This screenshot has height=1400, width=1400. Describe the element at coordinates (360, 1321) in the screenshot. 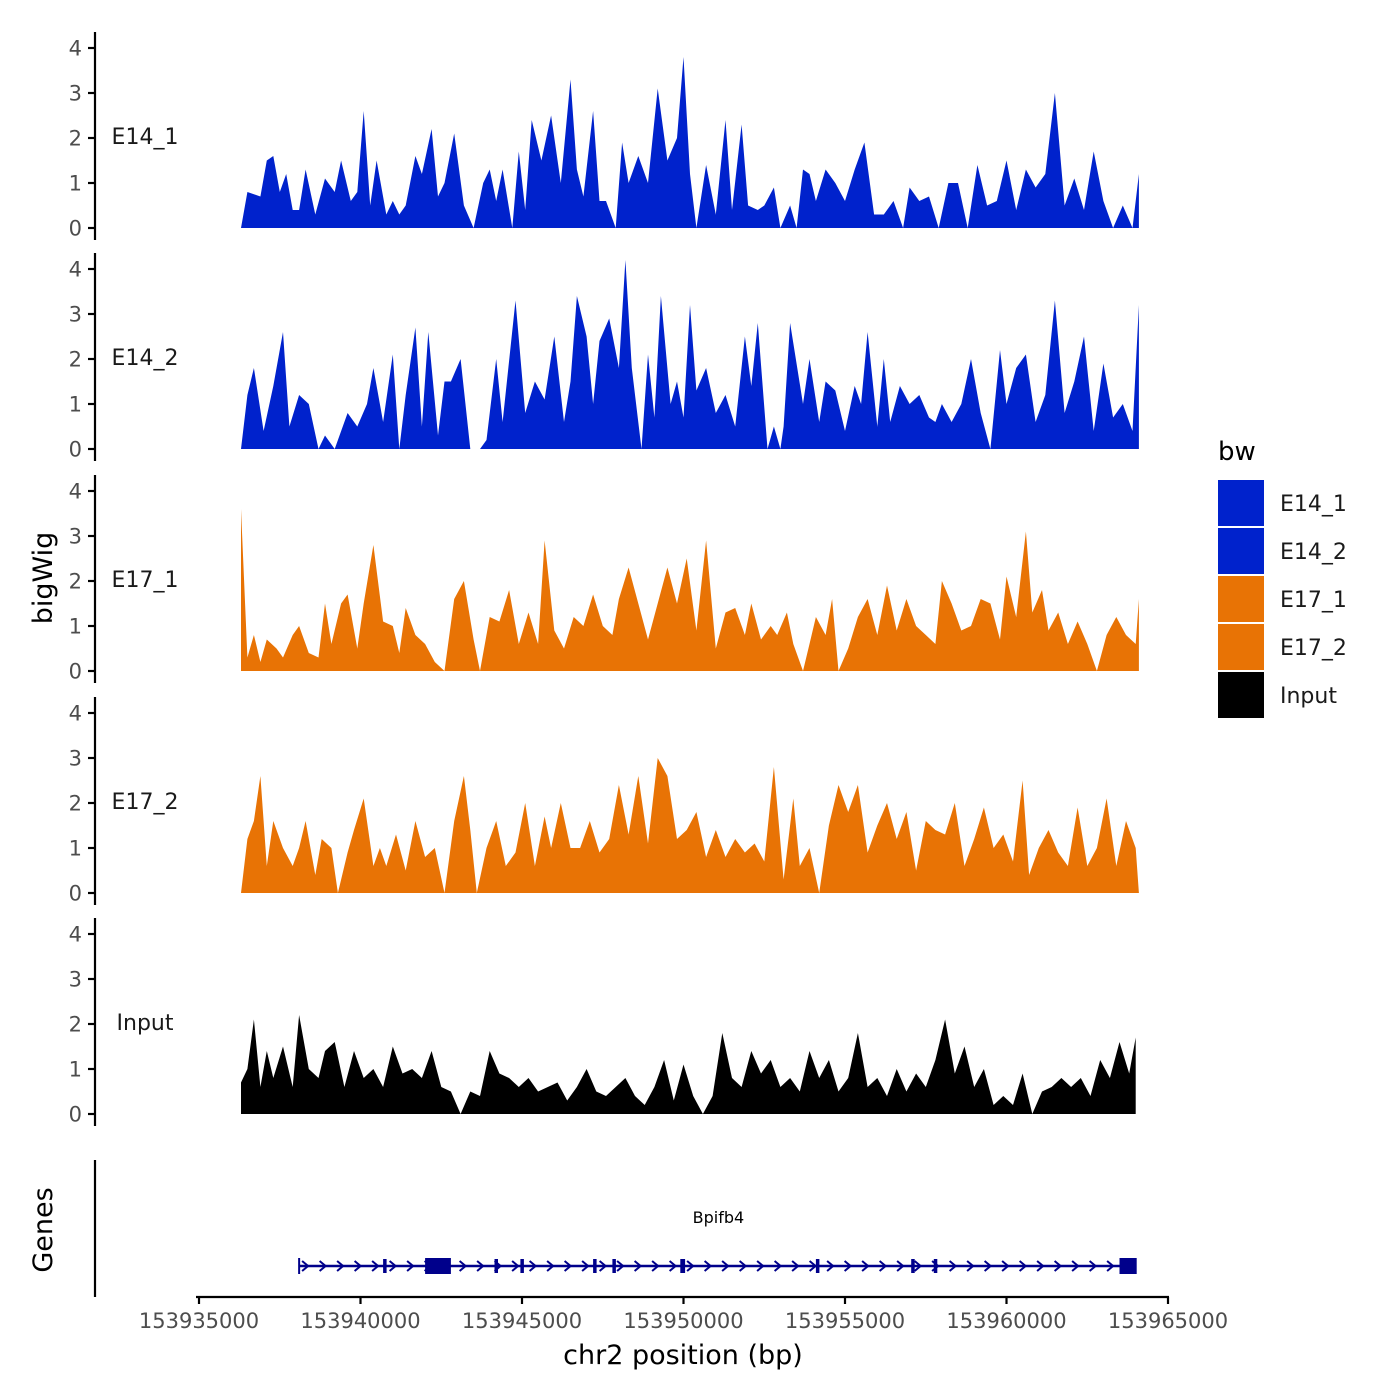

I see `x-tick-label: 153940000` at that location.